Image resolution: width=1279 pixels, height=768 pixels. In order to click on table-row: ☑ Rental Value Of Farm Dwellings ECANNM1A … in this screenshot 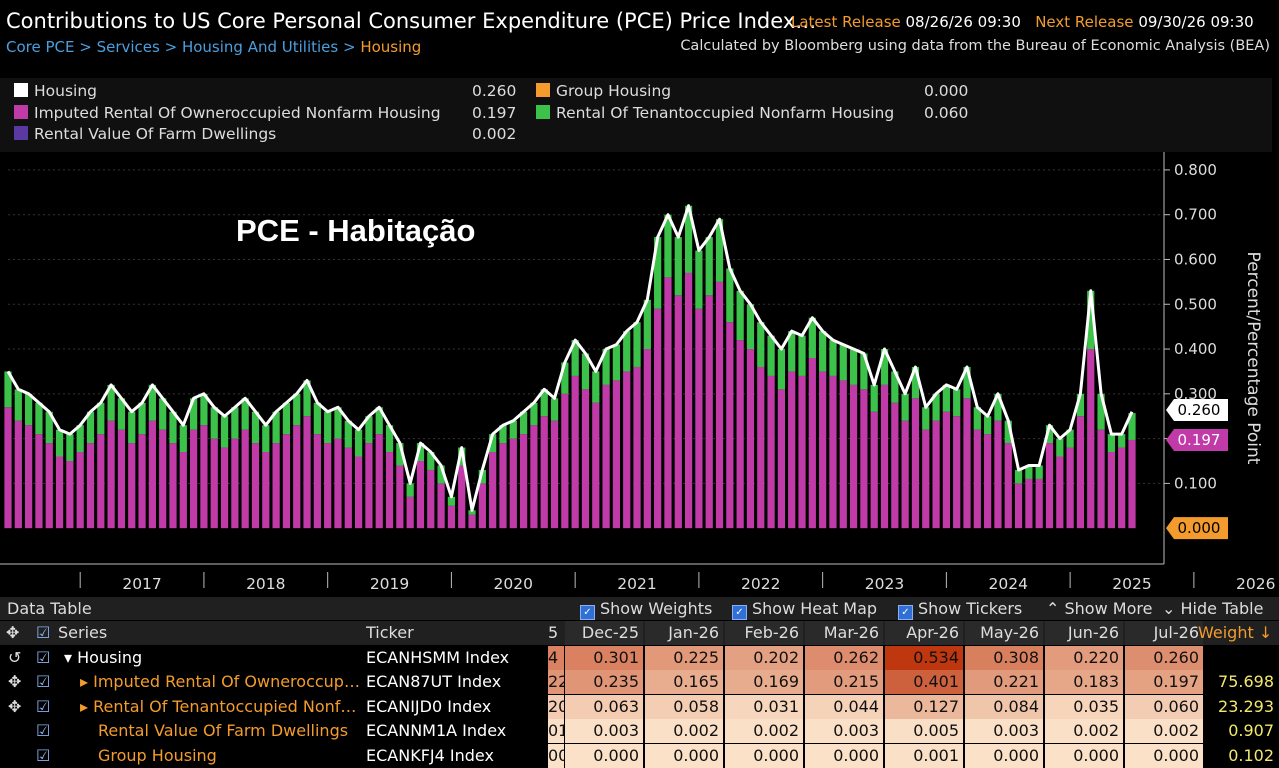, I will do `click(639, 731)`.